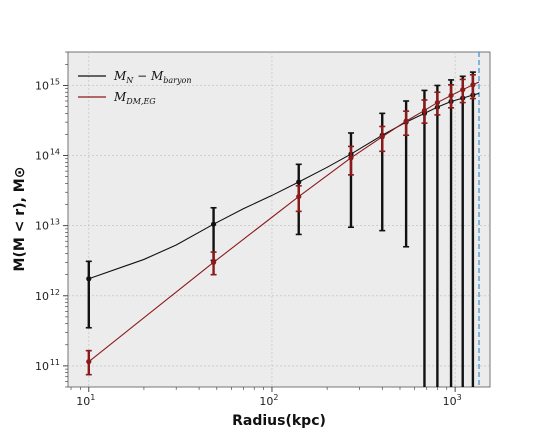  I want to click on y-tick-label-2: 1013, so click(47, 225).